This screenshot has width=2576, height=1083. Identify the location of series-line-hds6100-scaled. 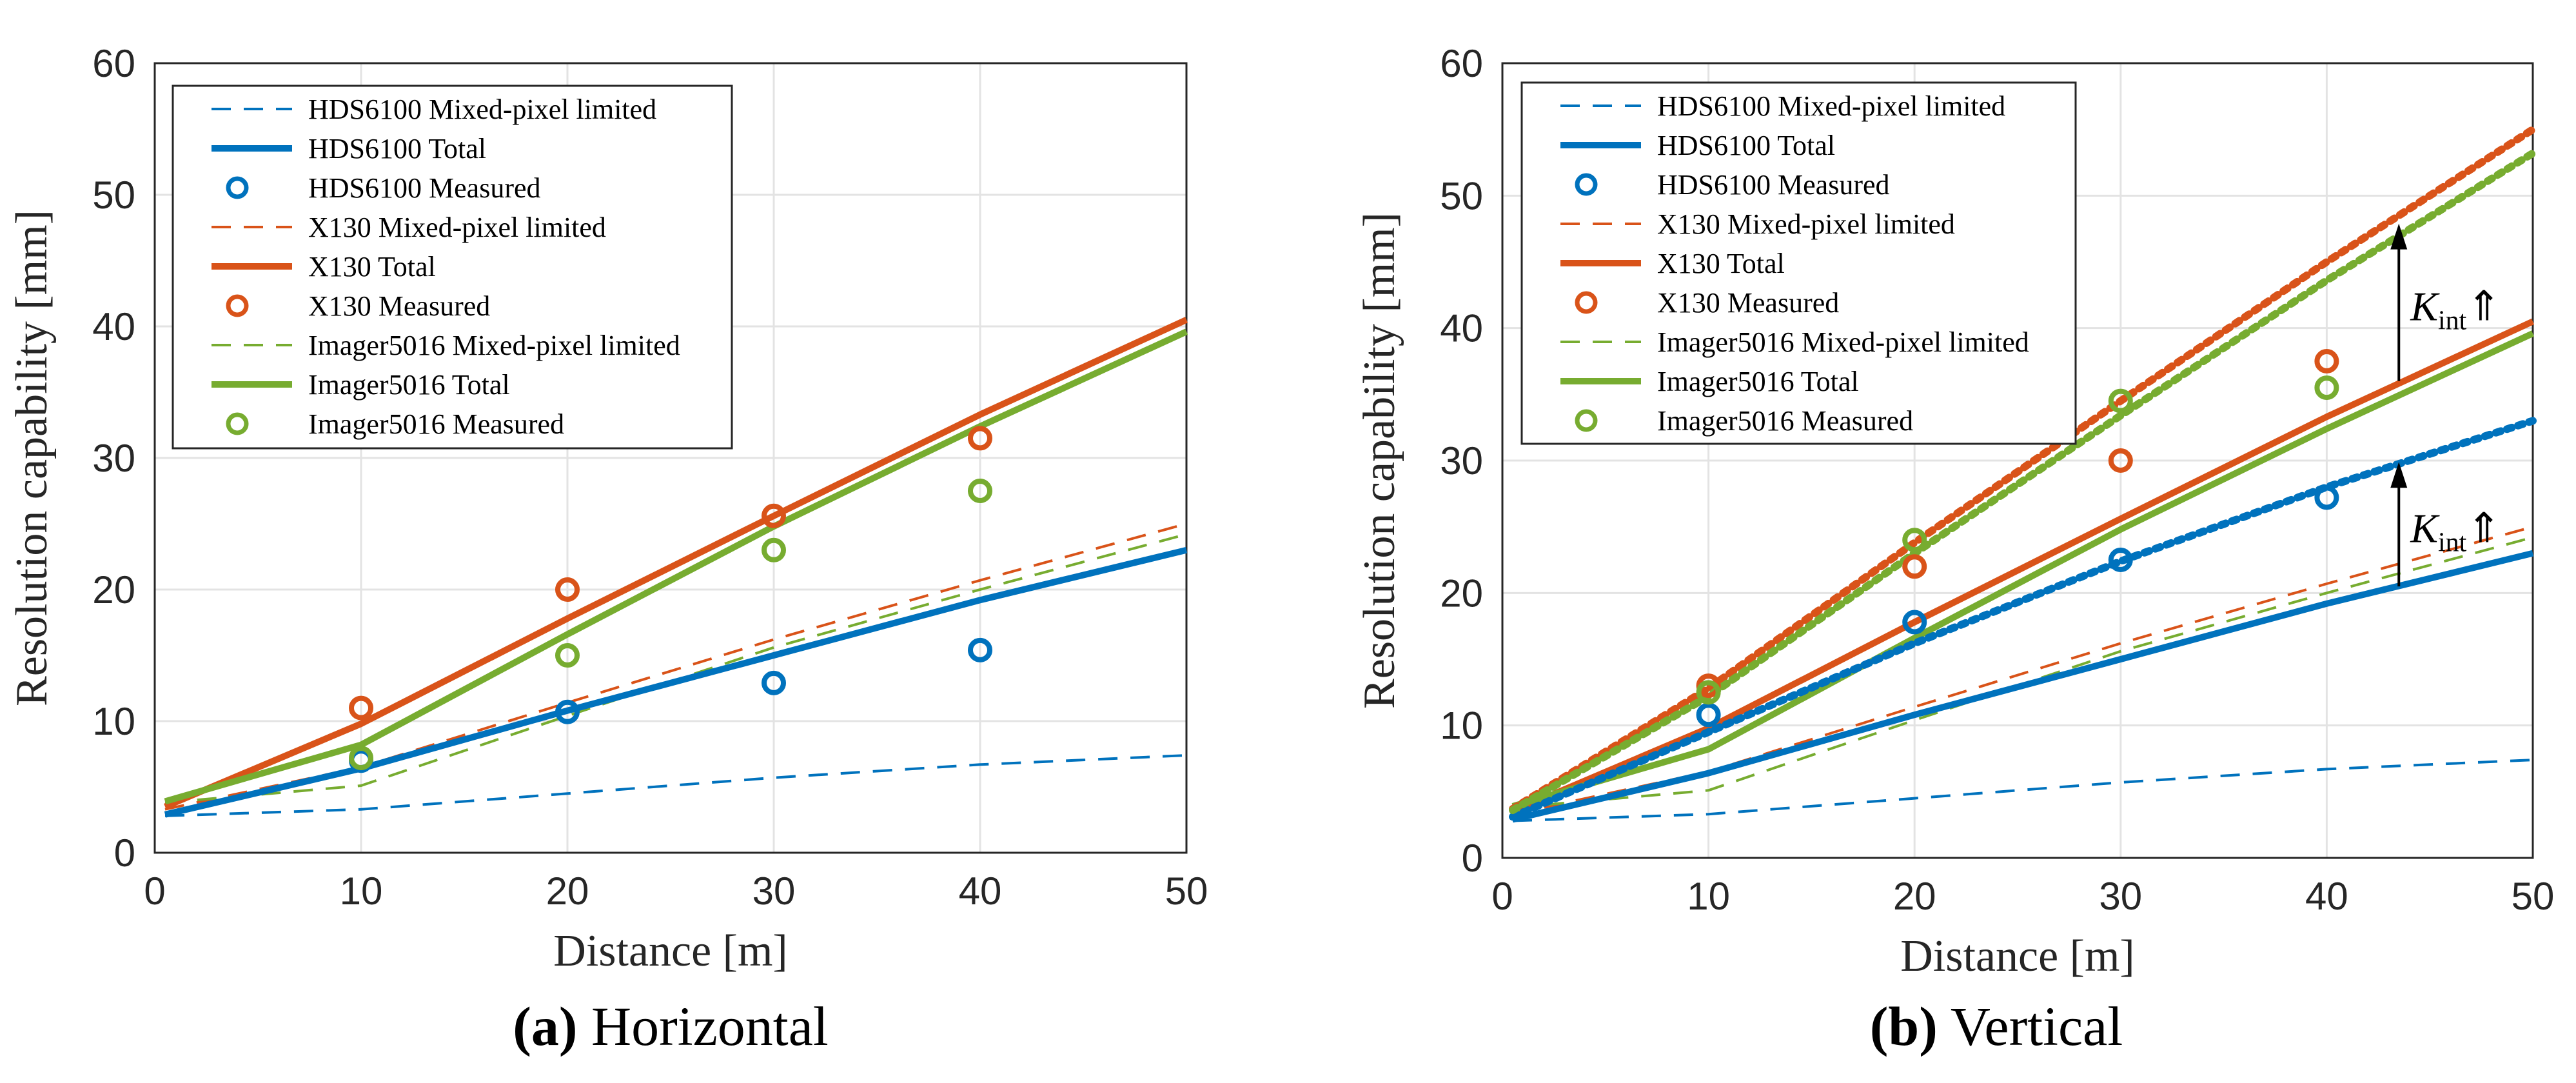
(2023, 619).